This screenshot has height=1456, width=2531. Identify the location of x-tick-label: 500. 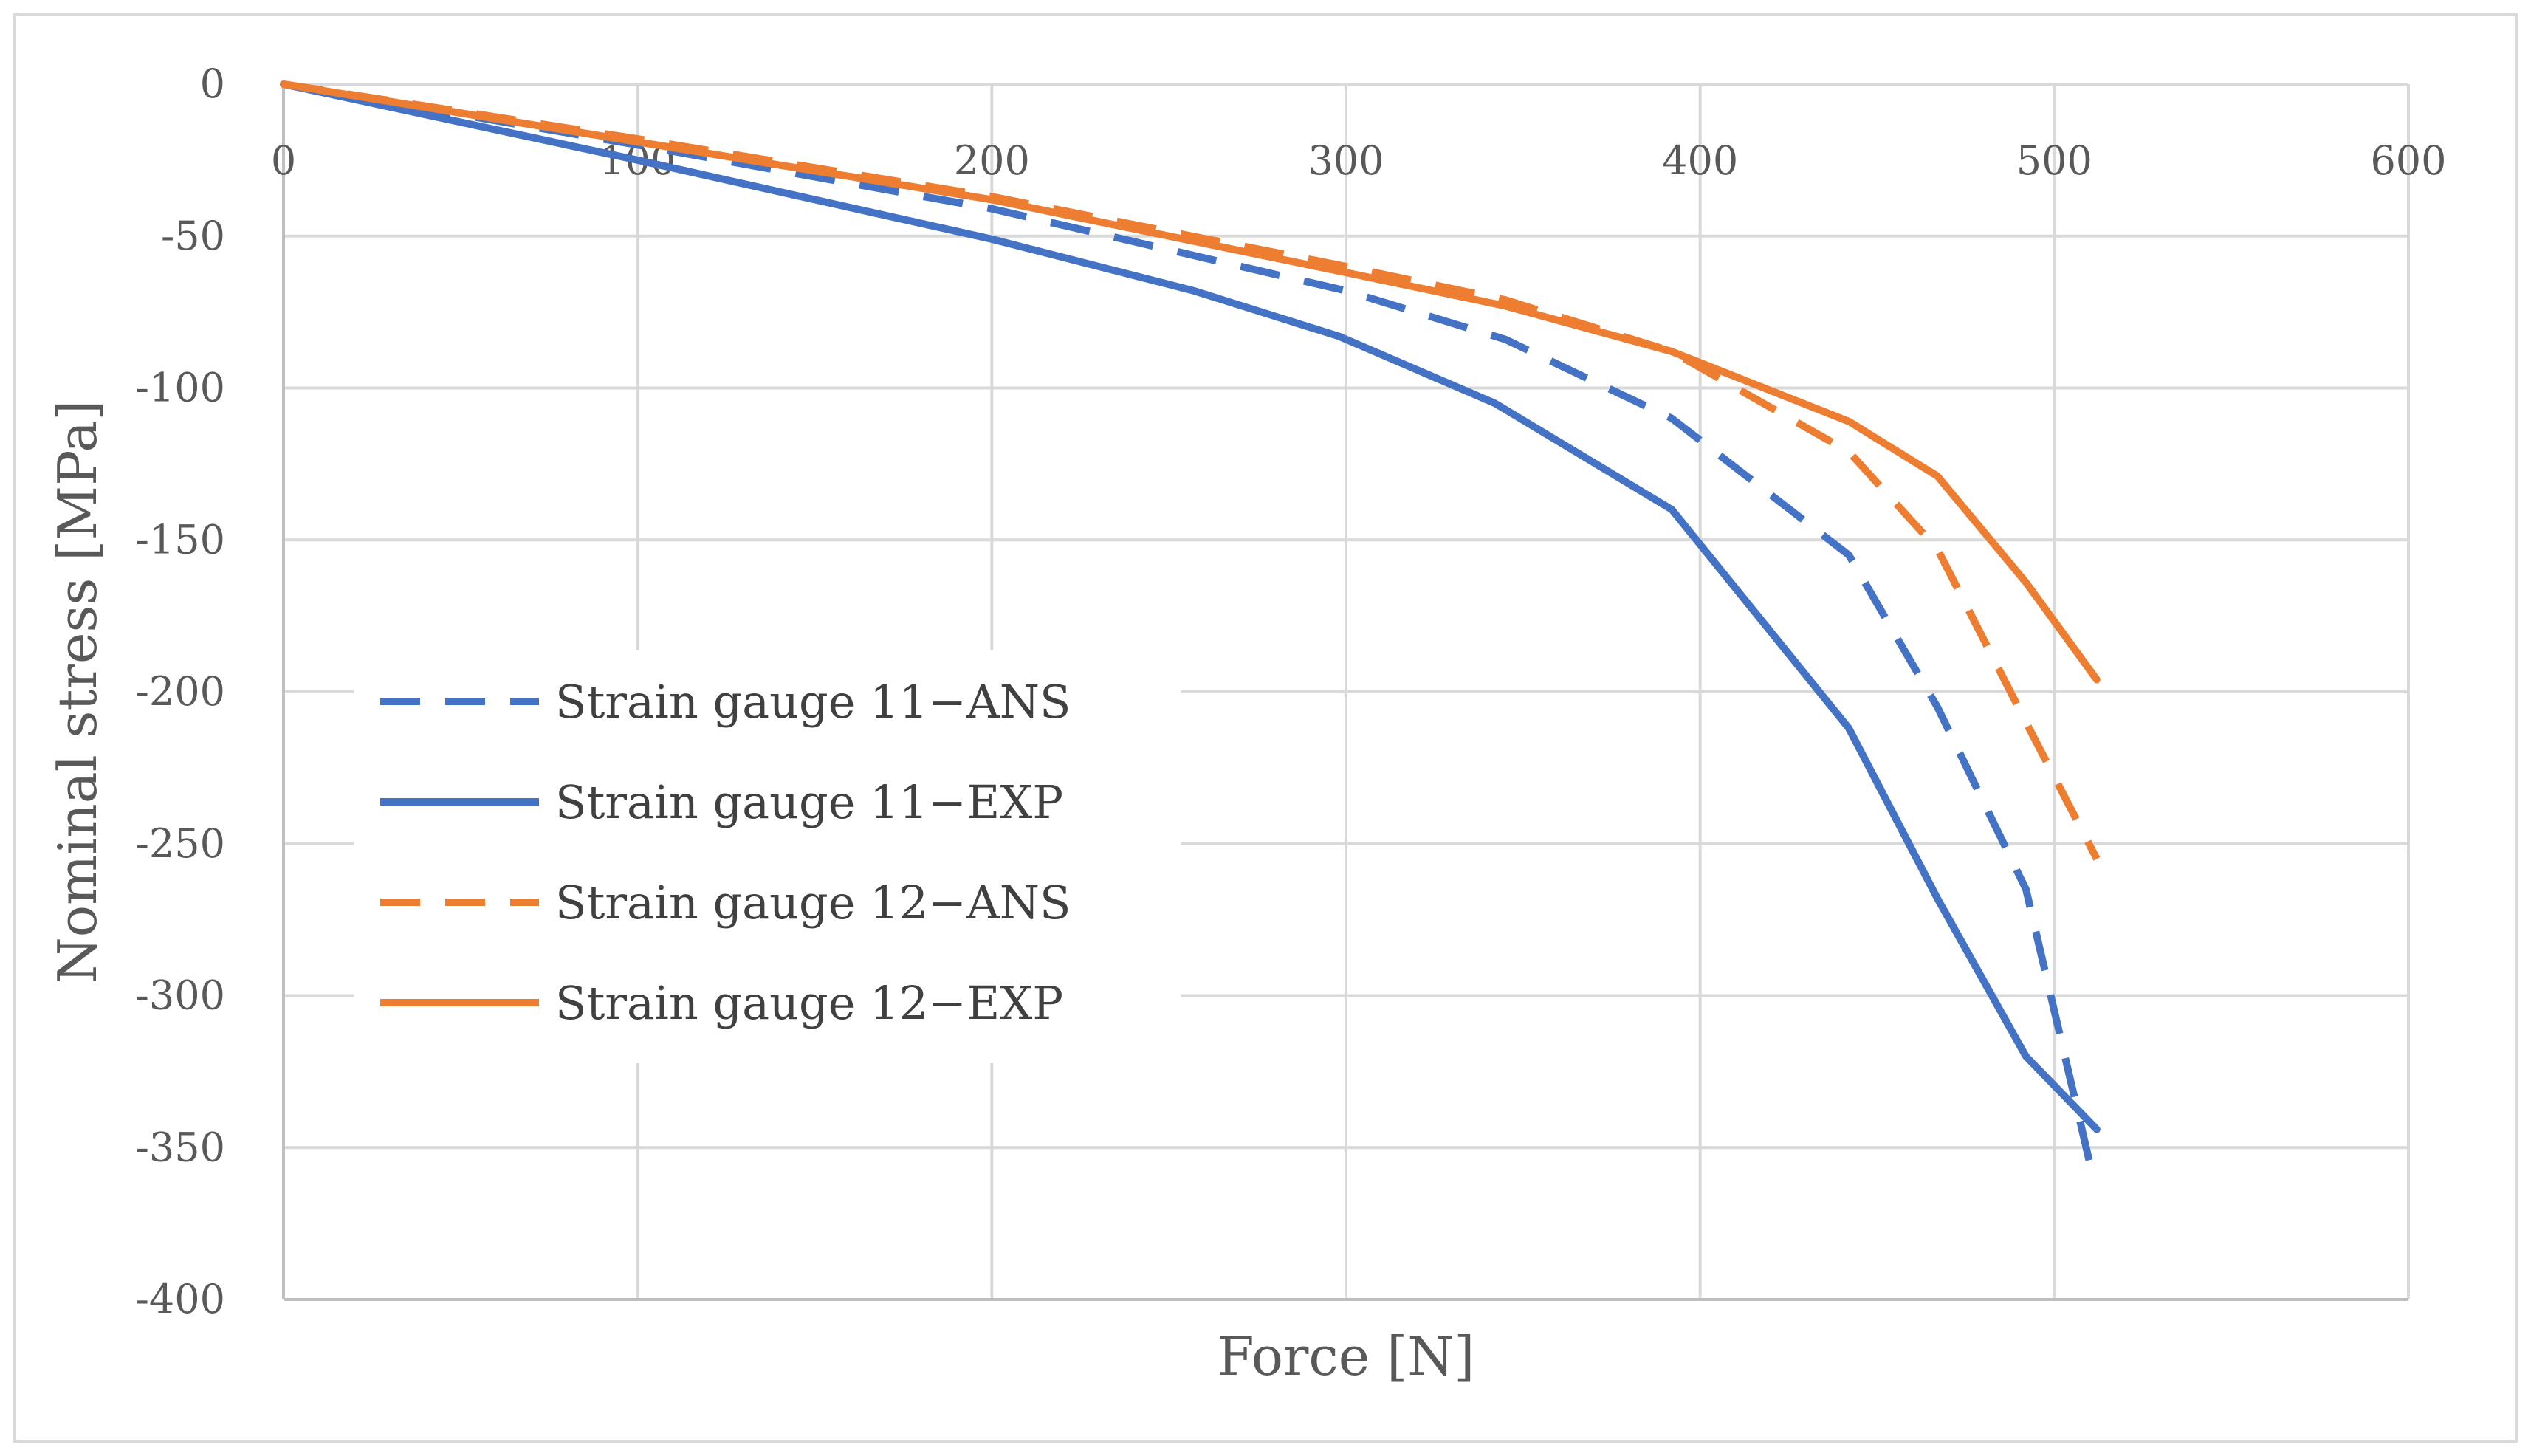
(2054, 160).